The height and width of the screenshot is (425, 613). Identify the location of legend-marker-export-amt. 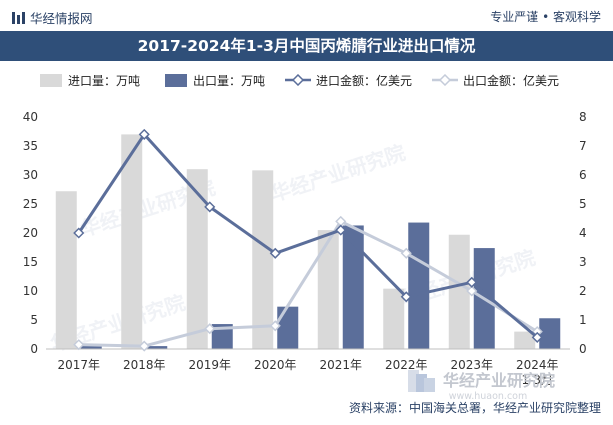
(445, 80).